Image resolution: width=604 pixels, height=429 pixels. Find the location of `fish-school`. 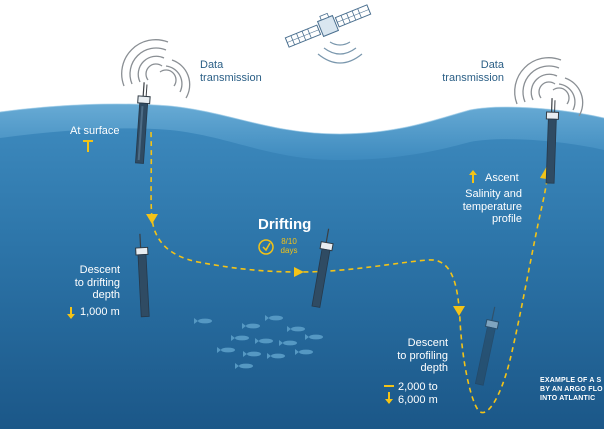

fish-school is located at coordinates (258, 342).